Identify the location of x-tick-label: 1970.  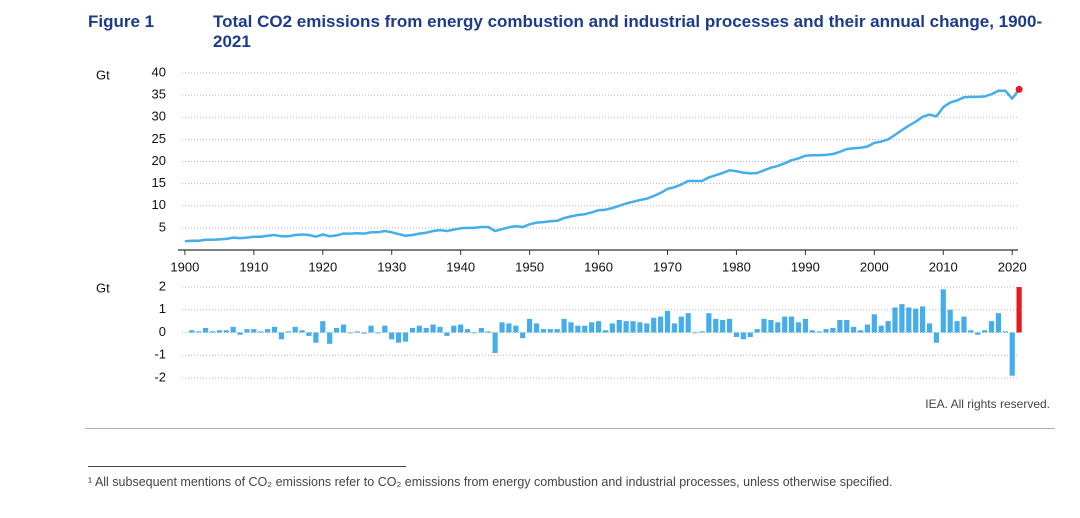
(667, 266).